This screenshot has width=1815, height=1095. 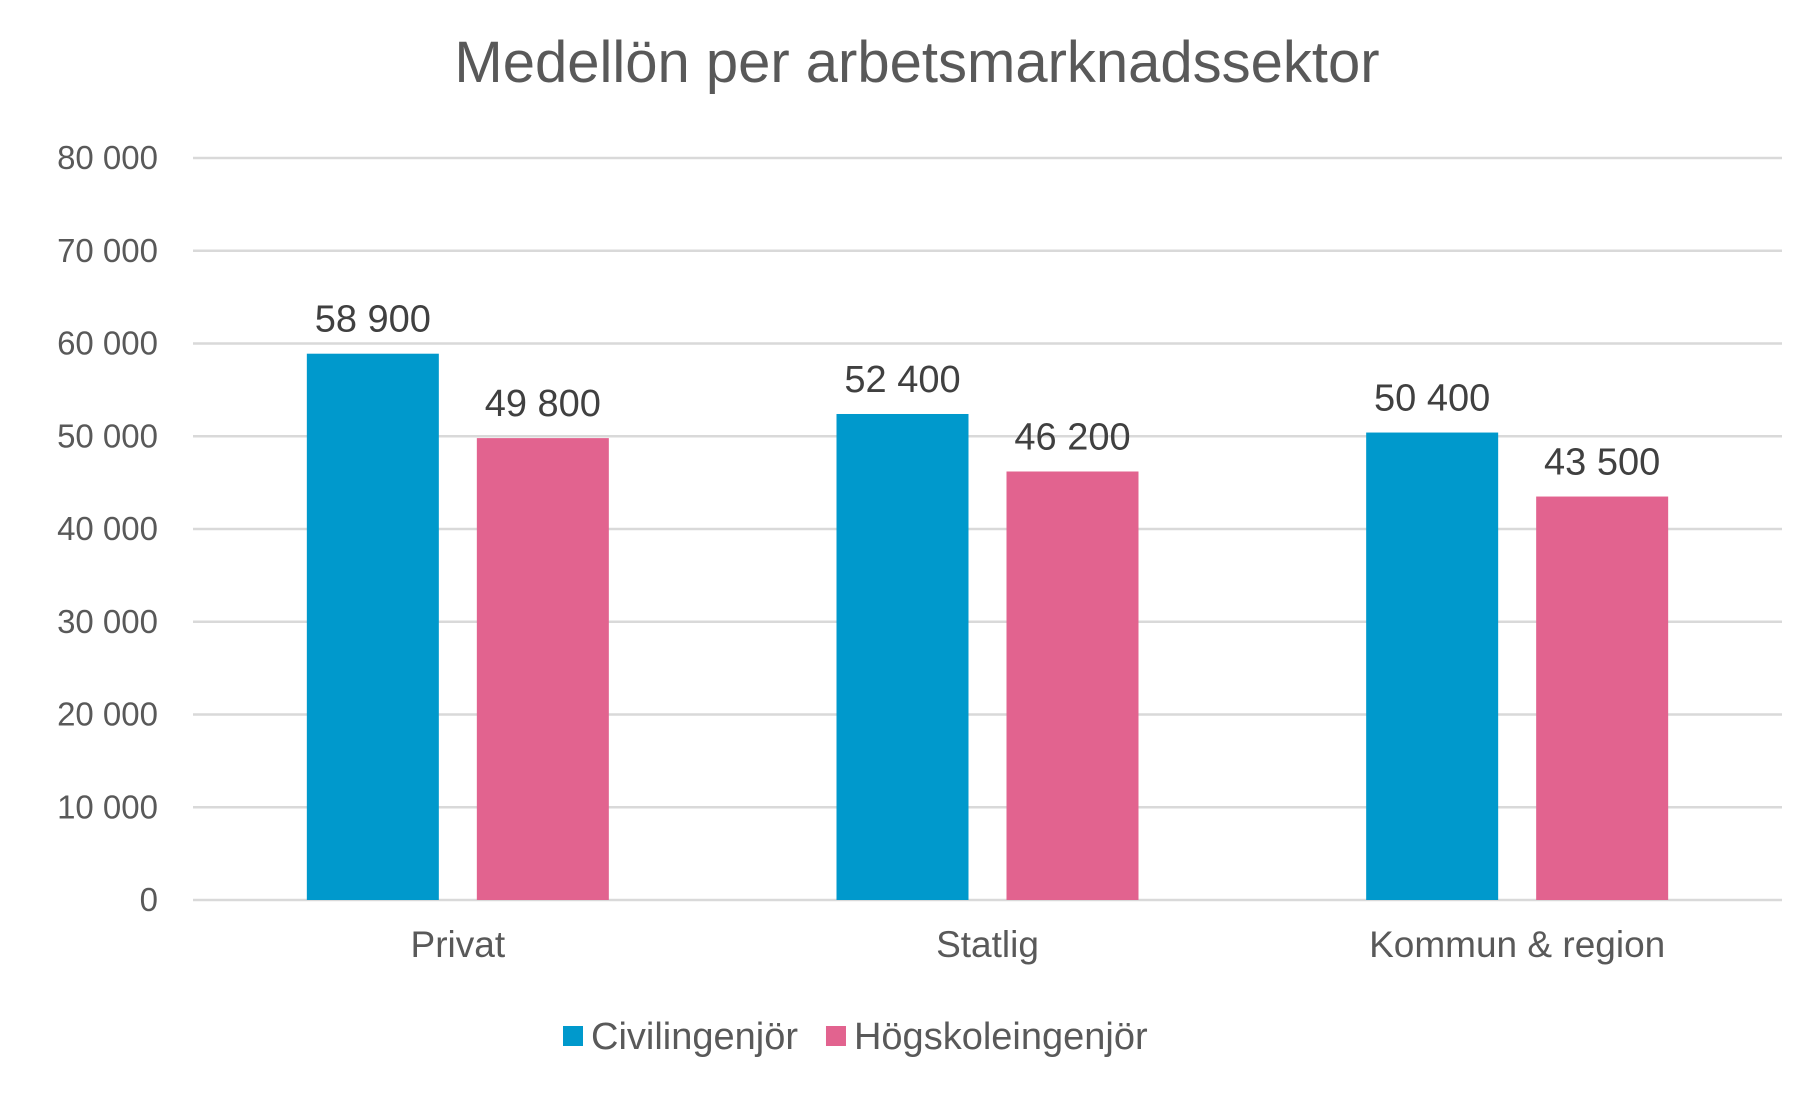 What do you see at coordinates (902, 380) in the screenshot?
I see `data-label: 52 400` at bounding box center [902, 380].